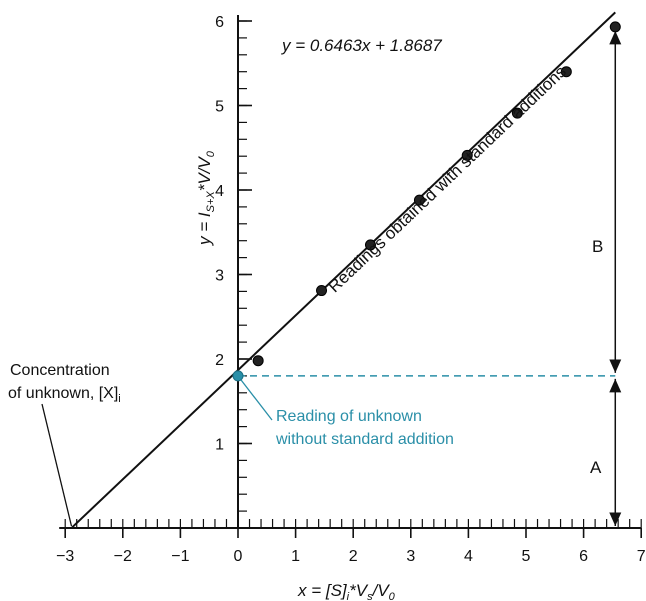  I want to click on x-tick-label: 4, so click(468, 556).